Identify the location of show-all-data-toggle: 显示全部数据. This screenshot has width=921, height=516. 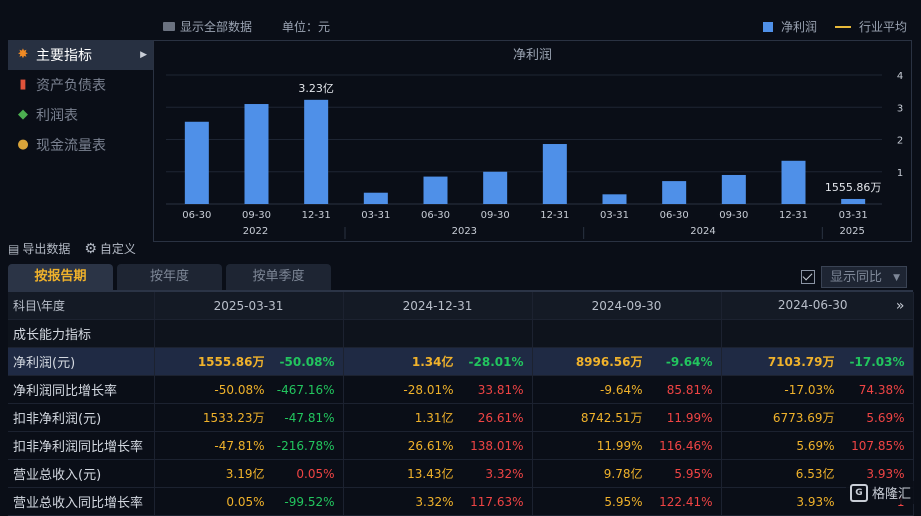
(207, 26).